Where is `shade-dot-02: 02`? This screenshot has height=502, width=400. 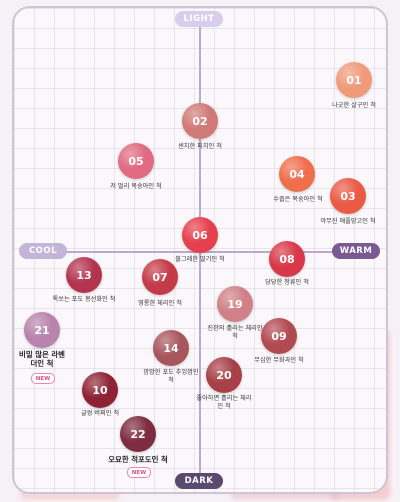 shade-dot-02: 02 is located at coordinates (200, 121).